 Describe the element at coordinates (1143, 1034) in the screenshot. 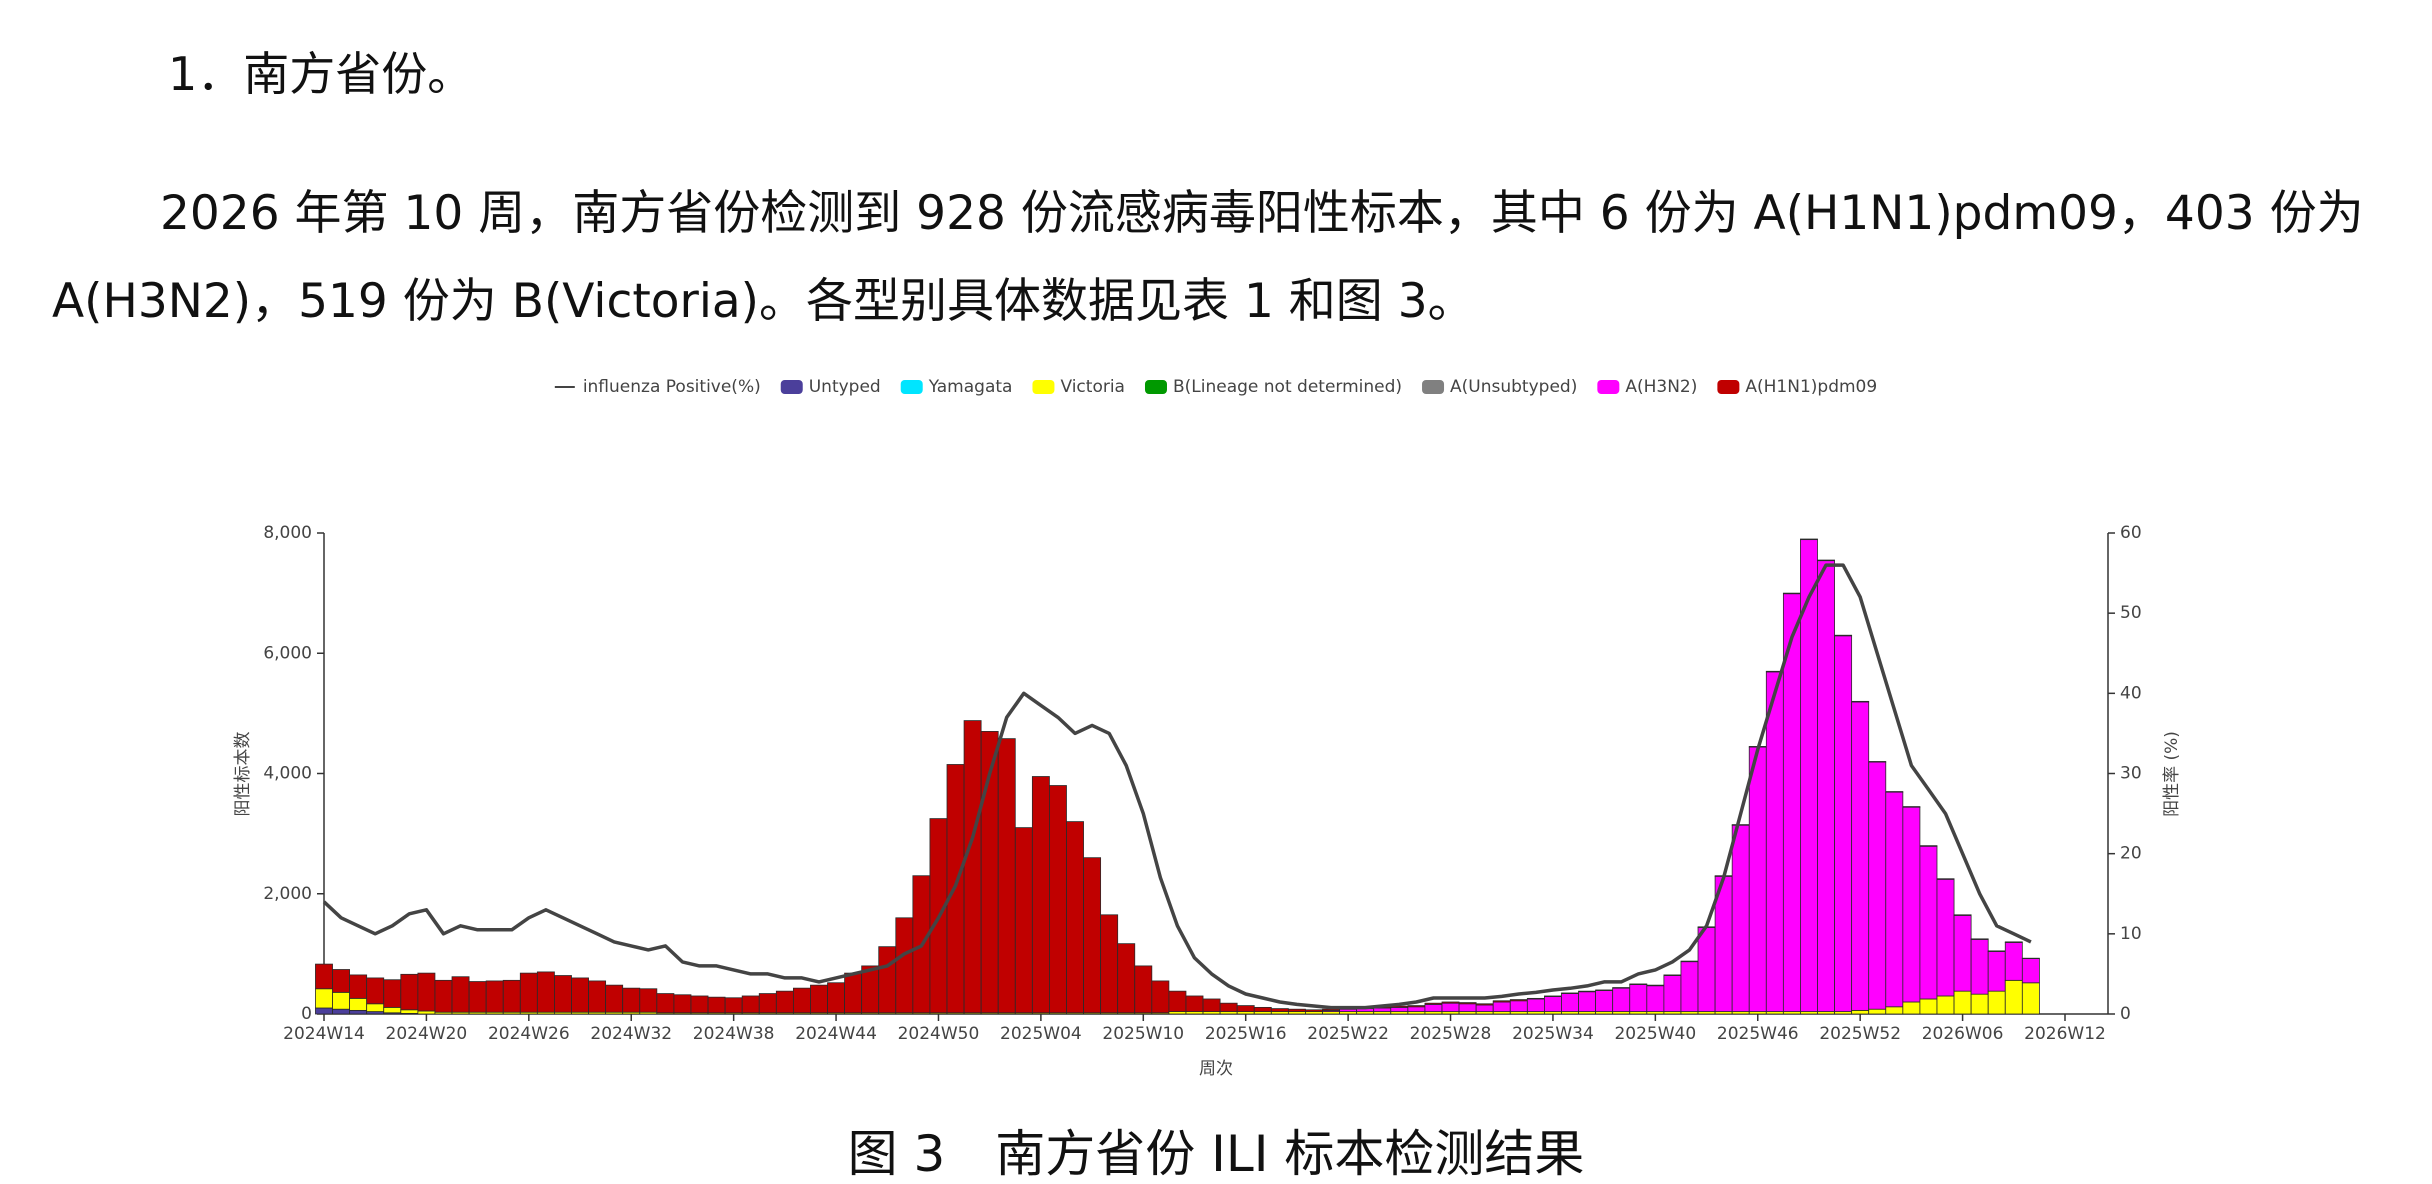

I see `x-tick-label: 2025W10` at that location.